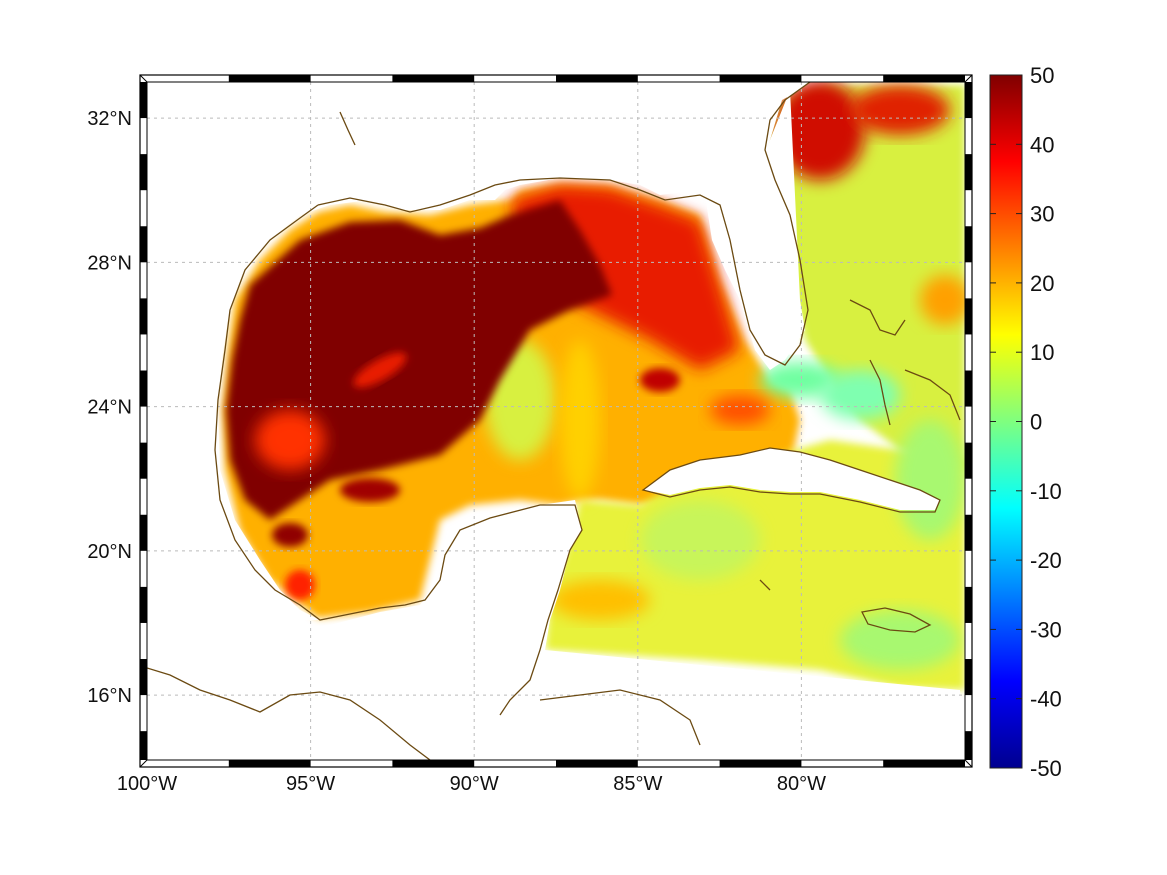 This screenshot has width=1167, height=875. I want to click on colorbar-tick-label: -20, so click(1046, 560).